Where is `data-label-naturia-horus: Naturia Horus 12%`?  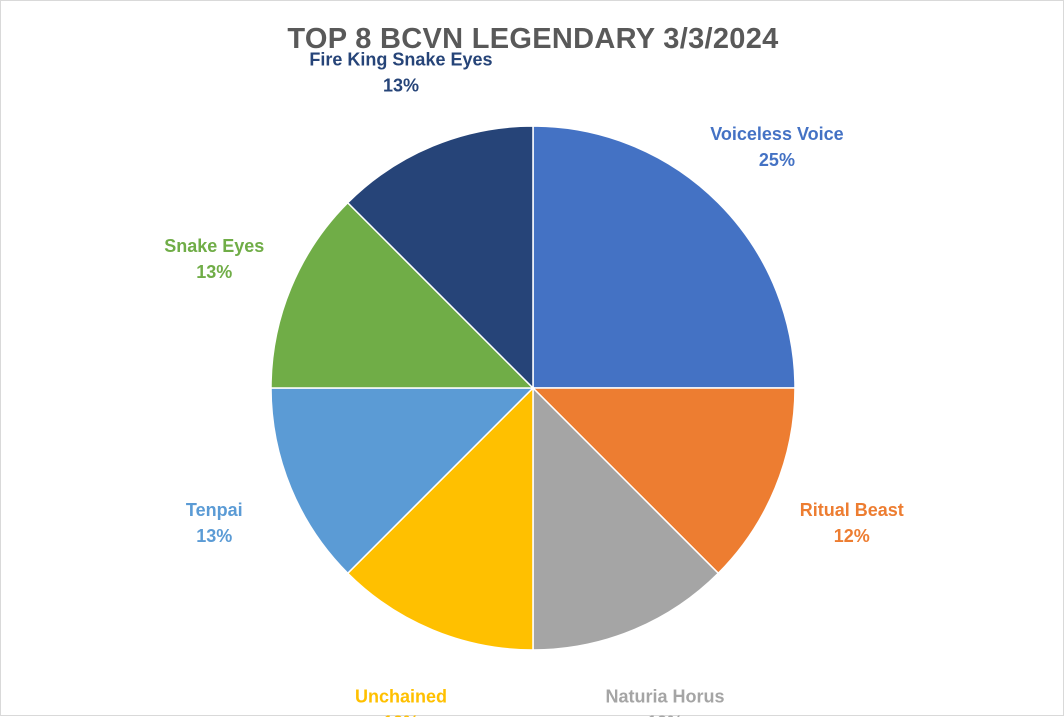
data-label-naturia-horus: Naturia Horus 12% is located at coordinates (665, 702).